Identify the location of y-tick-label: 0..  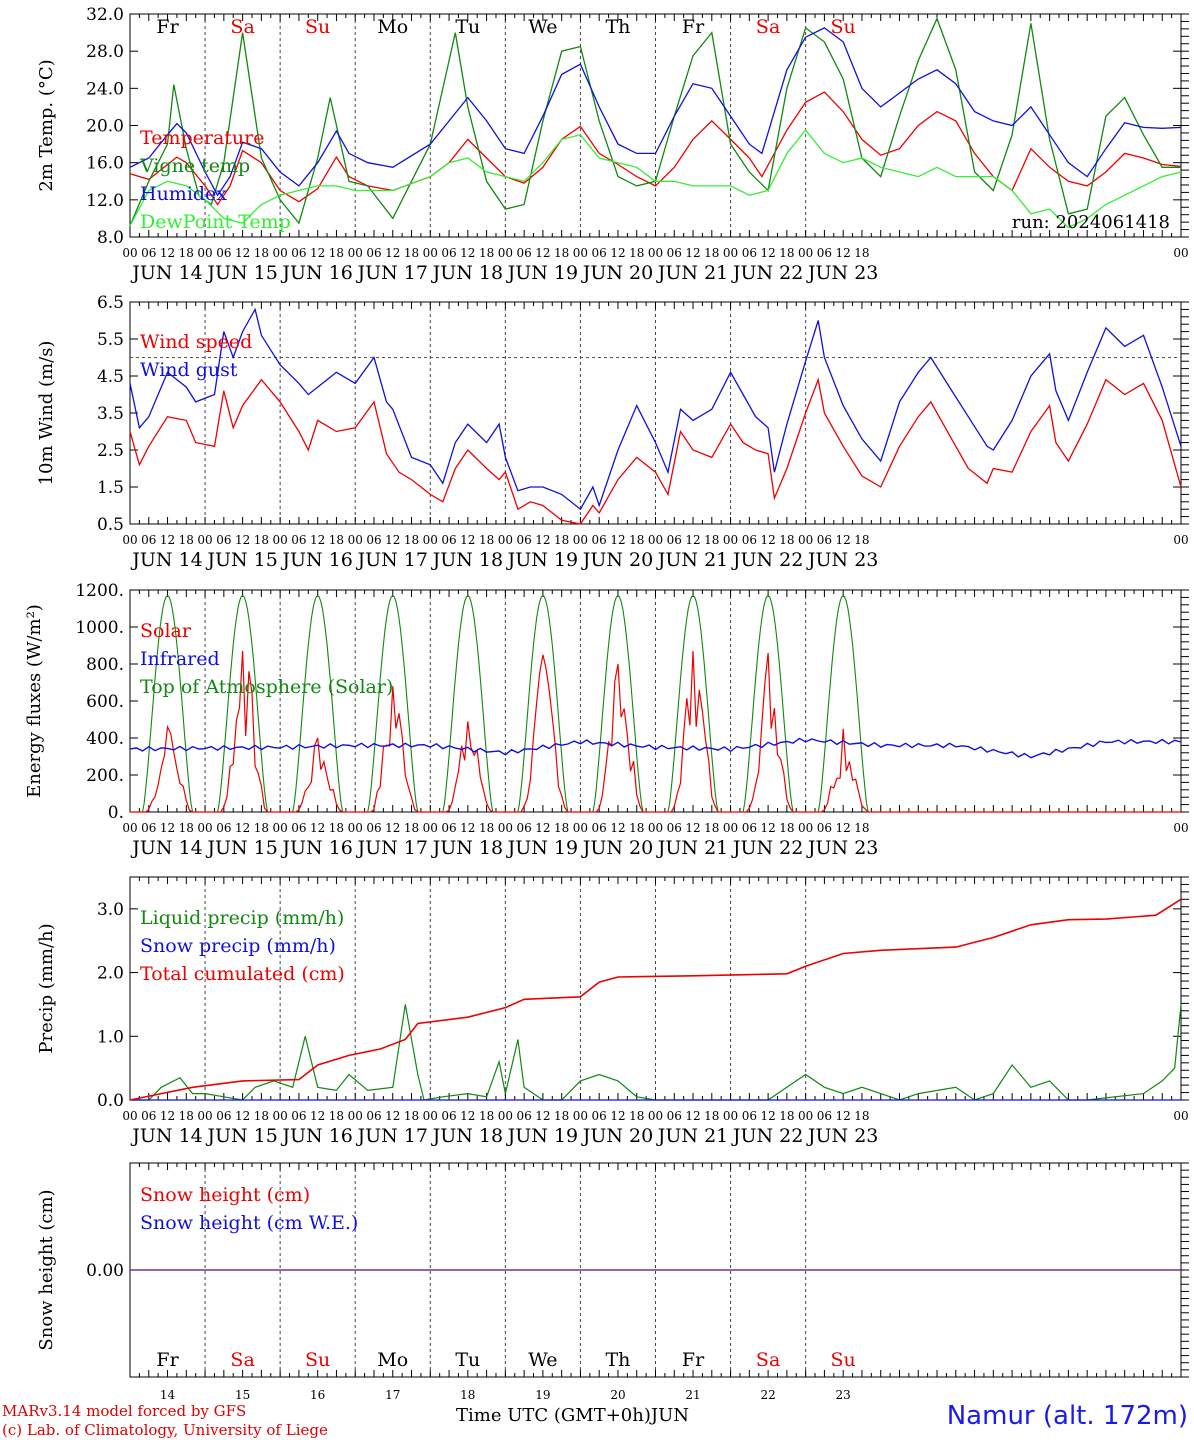
(116, 813).